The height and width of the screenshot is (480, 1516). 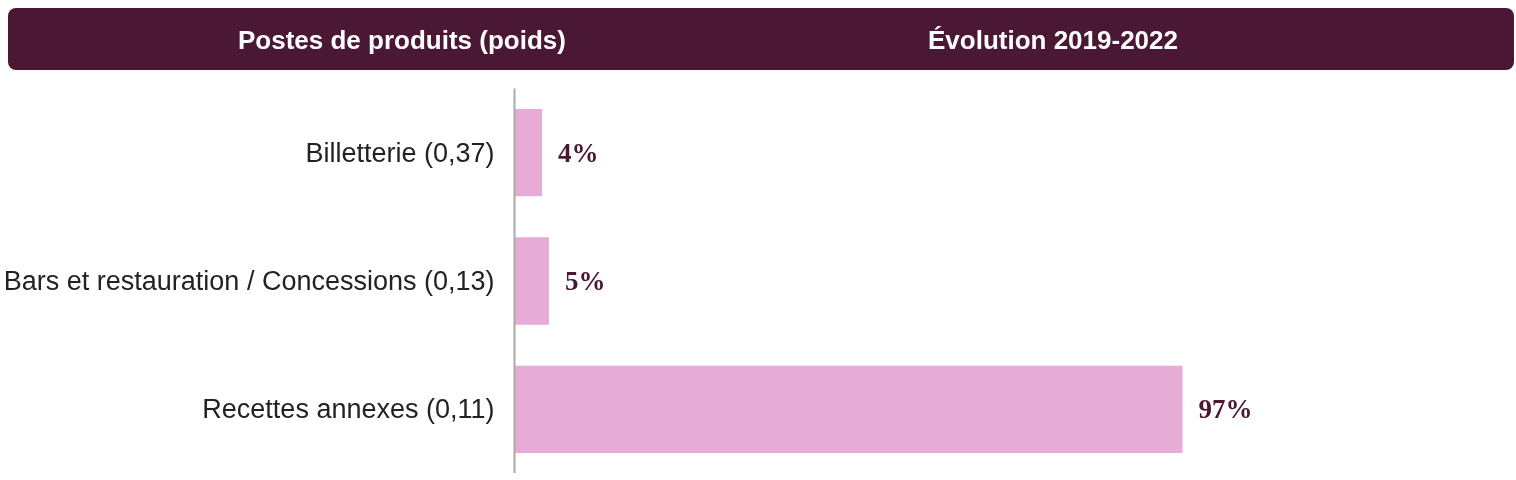 I want to click on data-label: 97%, so click(x=1225, y=409).